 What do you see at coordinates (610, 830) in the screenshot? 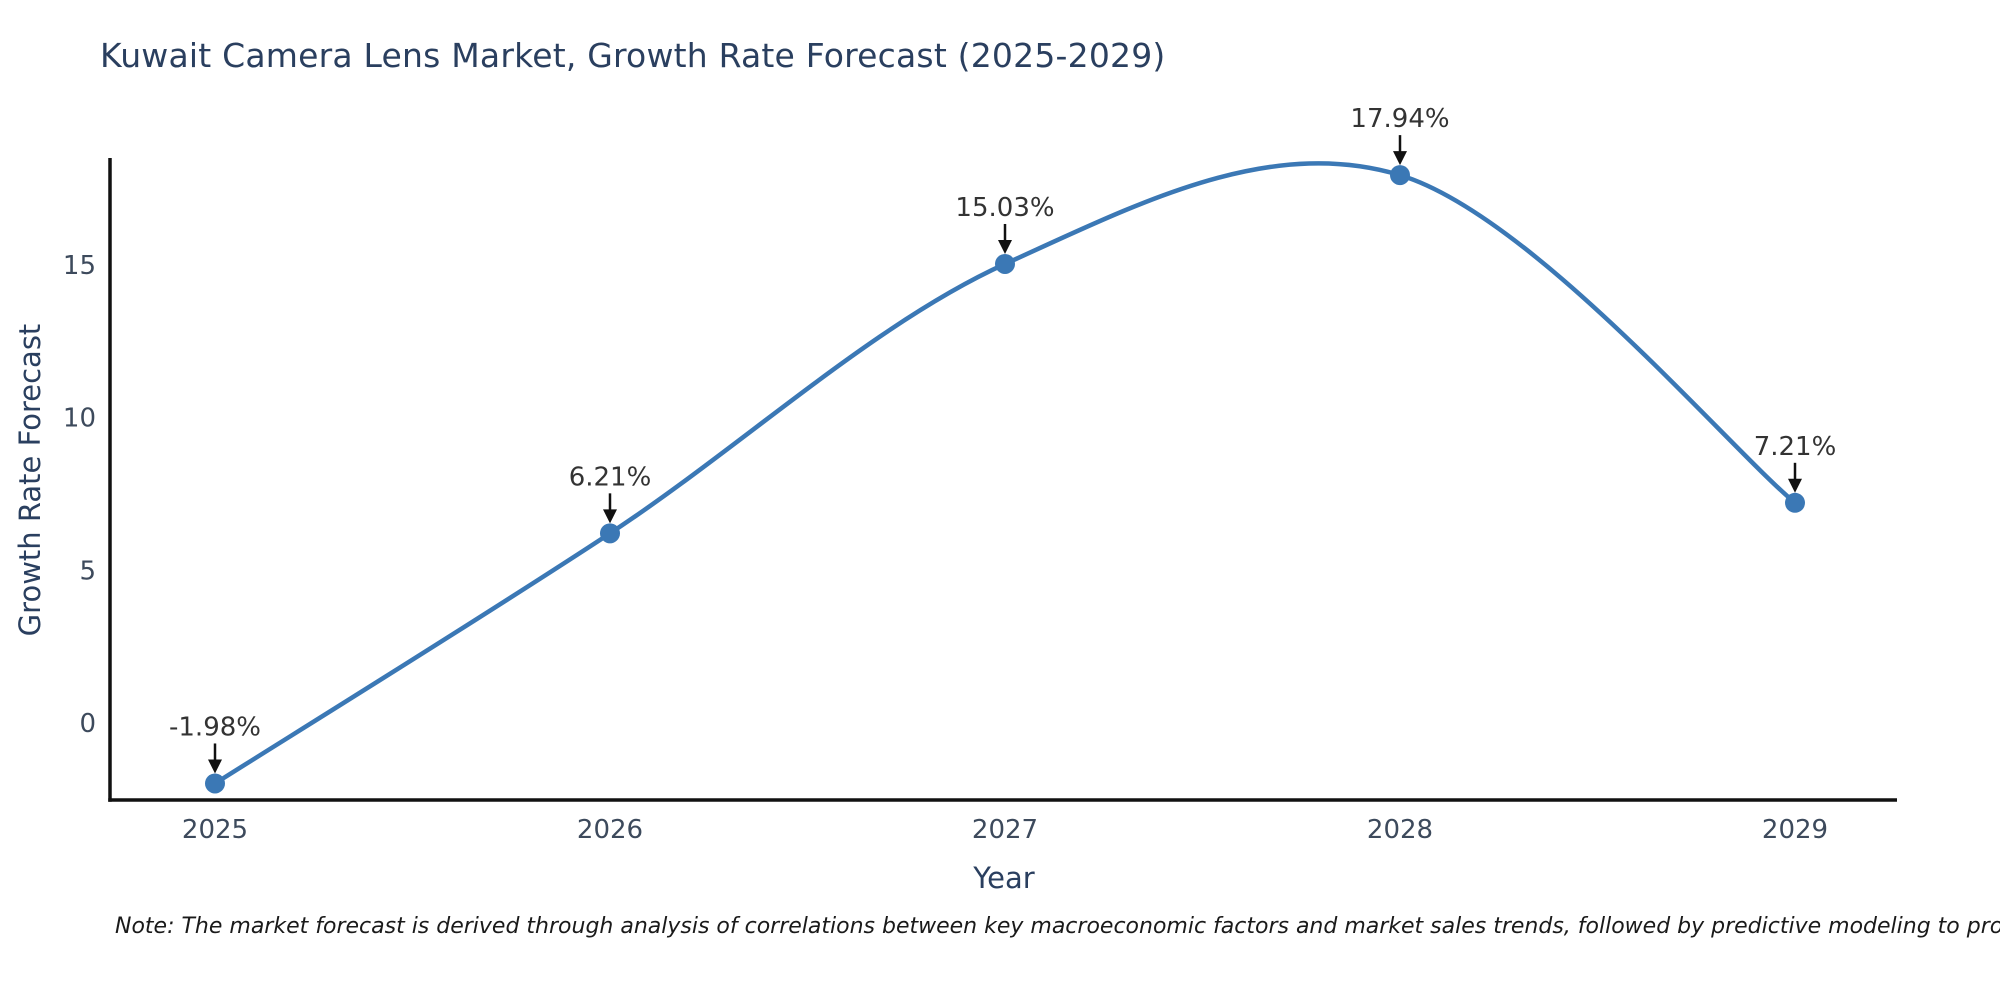
I see `x-tick-label: 2026` at bounding box center [610, 830].